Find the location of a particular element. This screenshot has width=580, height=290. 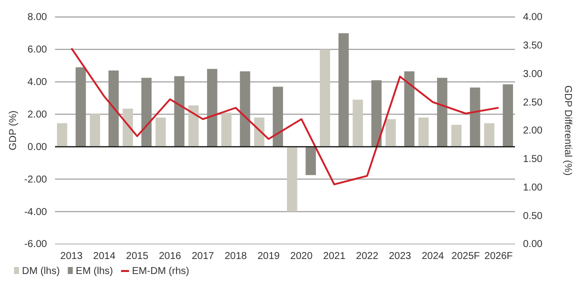

x-tick-label: 2023 is located at coordinates (400, 256).